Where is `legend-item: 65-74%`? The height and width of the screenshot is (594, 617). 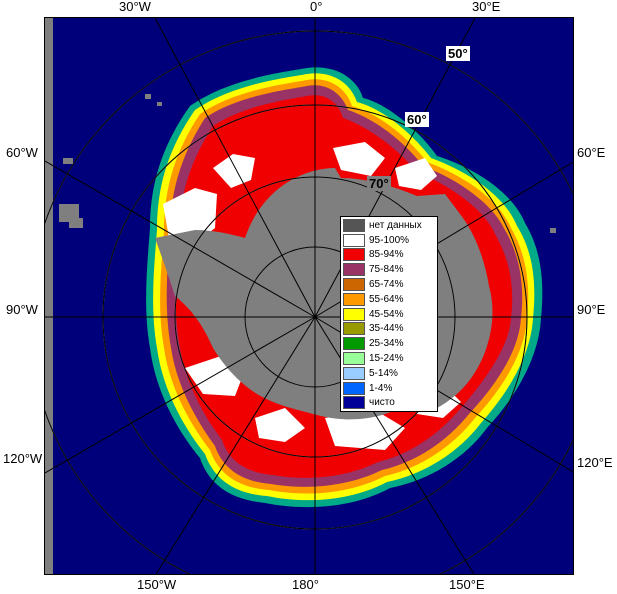 legend-item: 65-74% is located at coordinates (389, 284).